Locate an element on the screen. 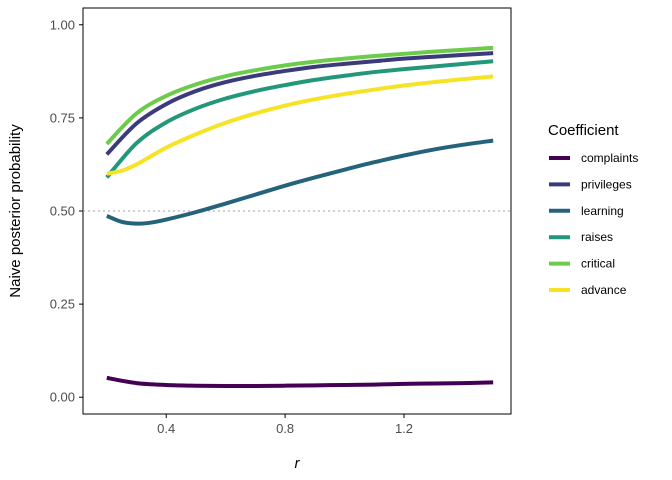  legend-item-advance: advance is located at coordinates (588, 290).